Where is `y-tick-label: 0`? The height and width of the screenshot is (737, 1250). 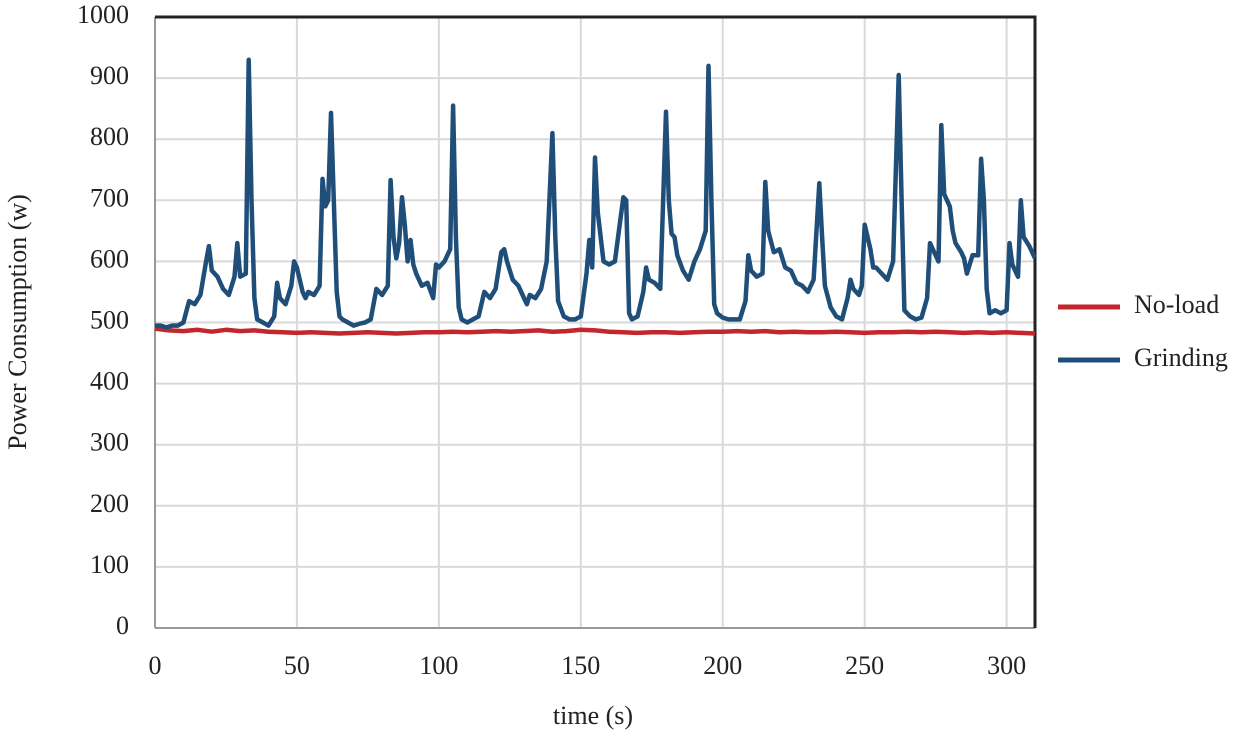 y-tick-label: 0 is located at coordinates (122, 625).